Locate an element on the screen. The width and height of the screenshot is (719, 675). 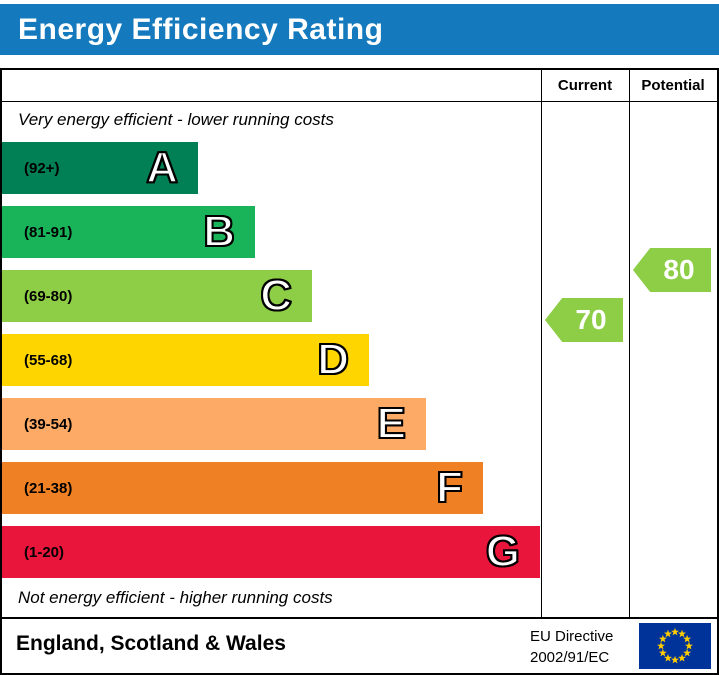
band-e: (39-54) E is located at coordinates (214, 424).